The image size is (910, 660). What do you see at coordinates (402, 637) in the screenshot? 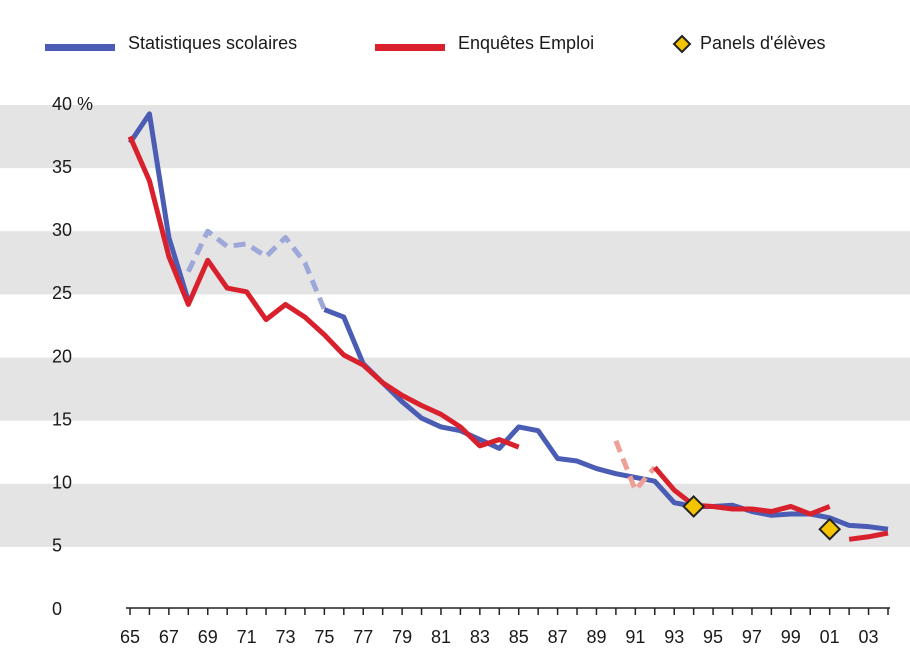
I see `x-tick-label: 79` at bounding box center [402, 637].